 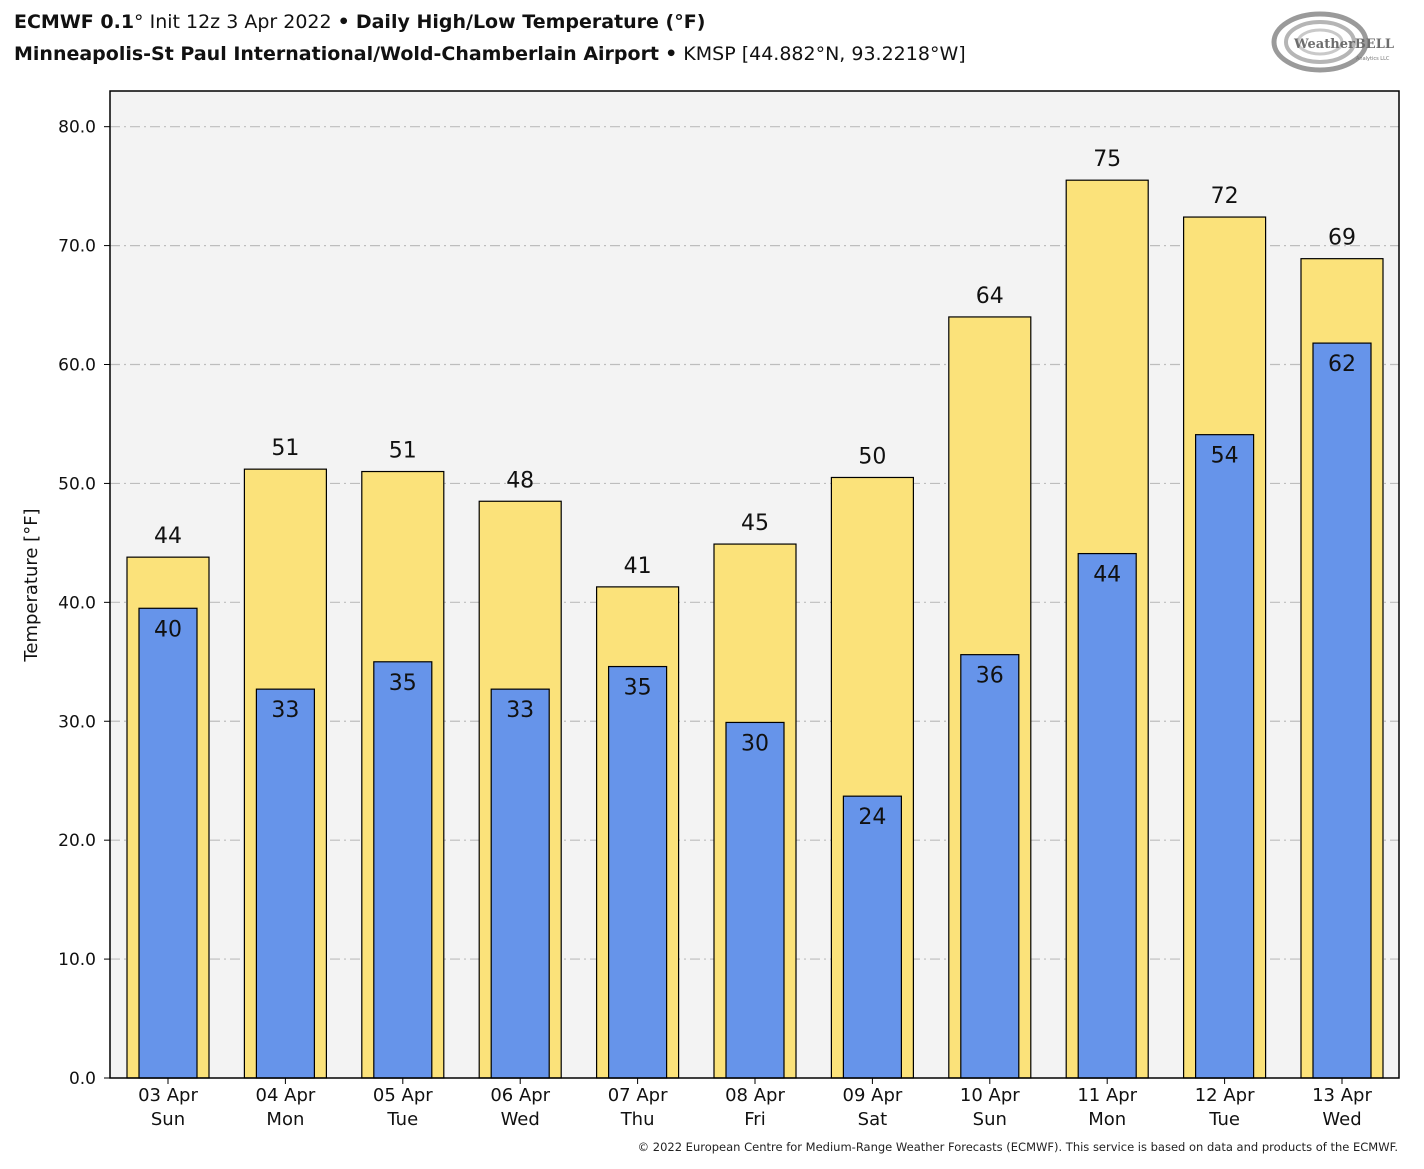 What do you see at coordinates (755, 1095) in the screenshot?
I see `x-tick-label-date: 08 Apr` at bounding box center [755, 1095].